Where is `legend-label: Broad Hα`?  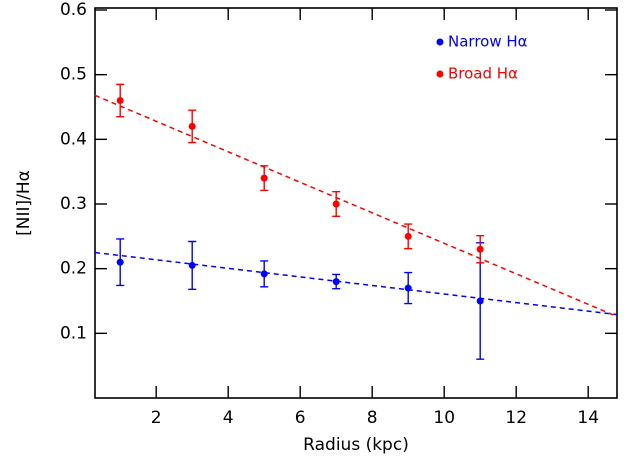 legend-label: Broad Hα is located at coordinates (483, 74).